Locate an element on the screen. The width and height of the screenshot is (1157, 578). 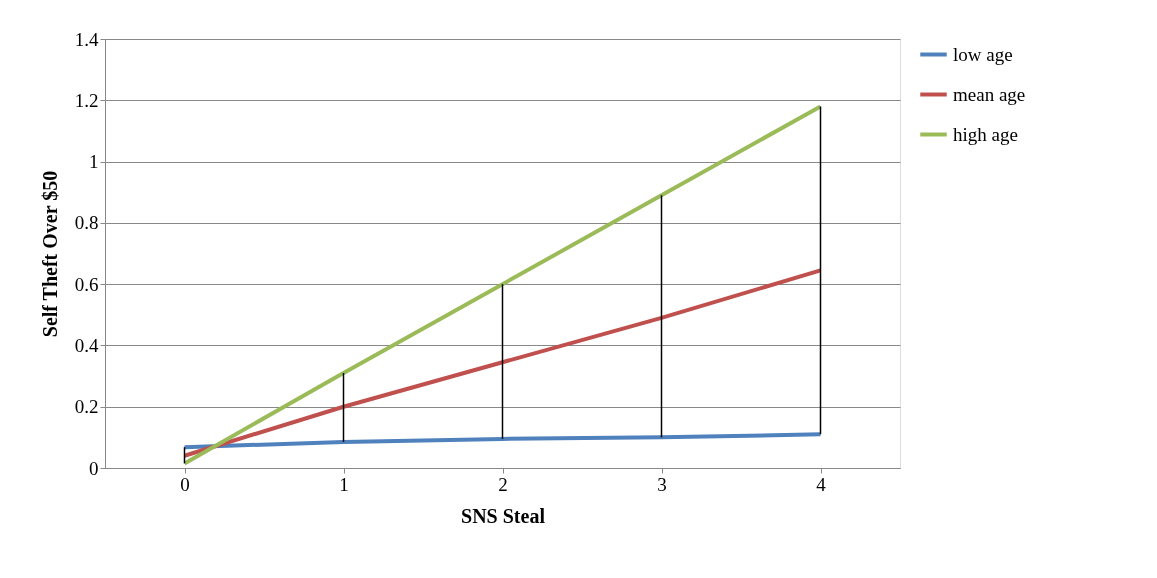
y-tick-label: 0.6 is located at coordinates (86, 284).